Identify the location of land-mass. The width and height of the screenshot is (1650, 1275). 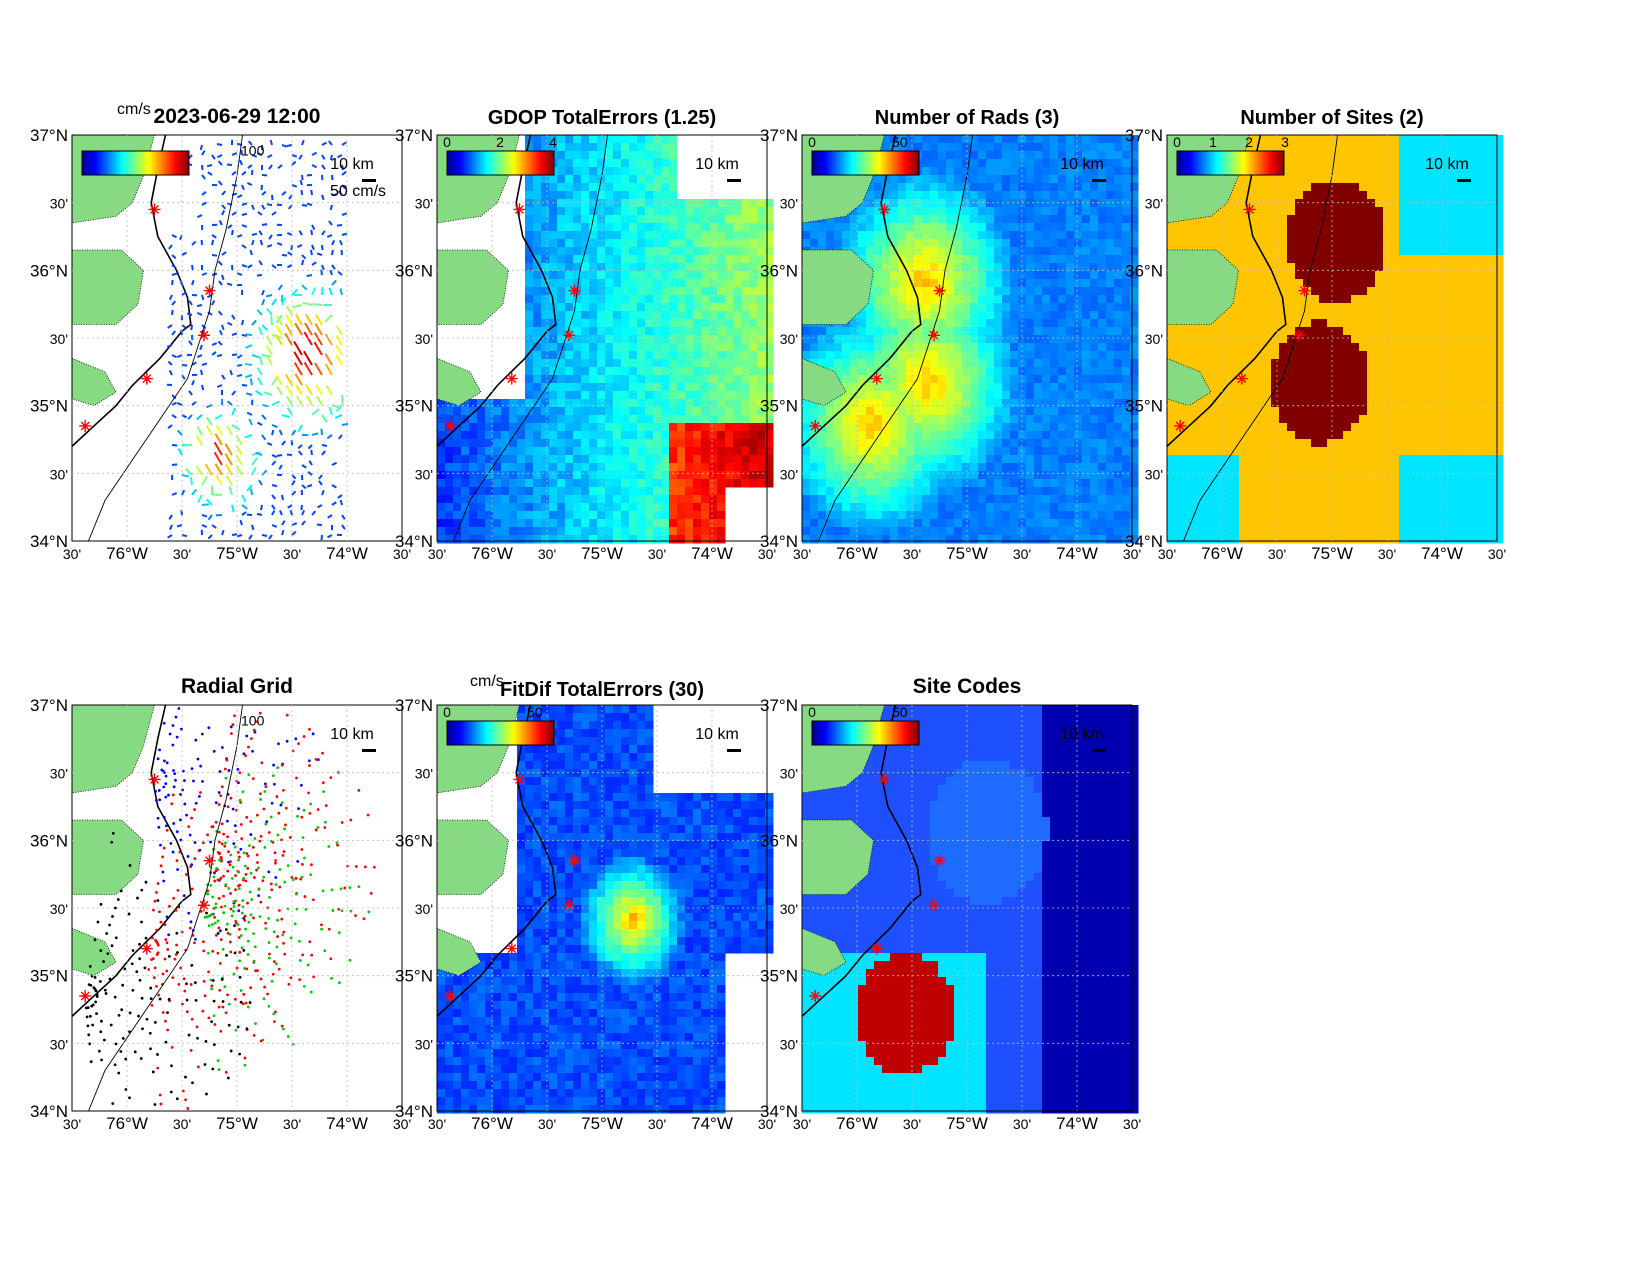
(459, 382).